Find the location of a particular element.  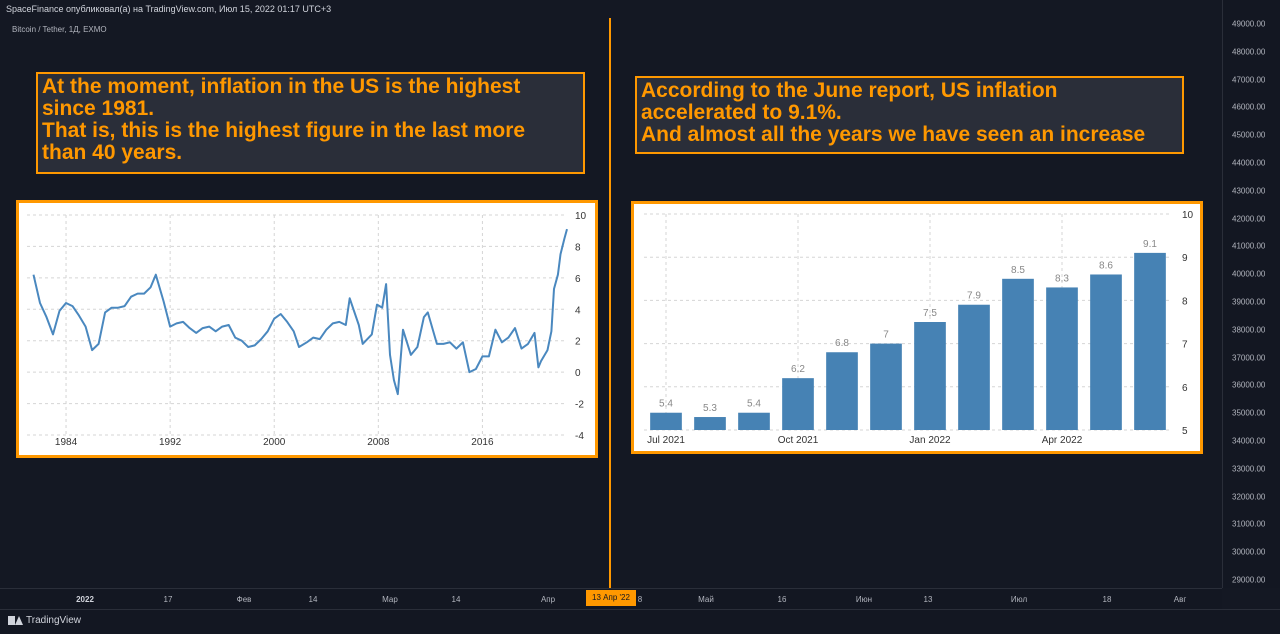

time-tick: Фев is located at coordinates (244, 599).